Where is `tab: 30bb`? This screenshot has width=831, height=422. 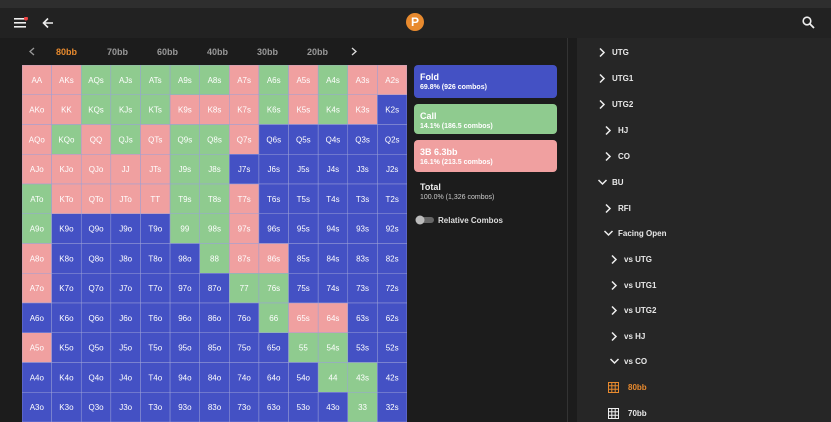
tab: 30bb is located at coordinates (268, 52).